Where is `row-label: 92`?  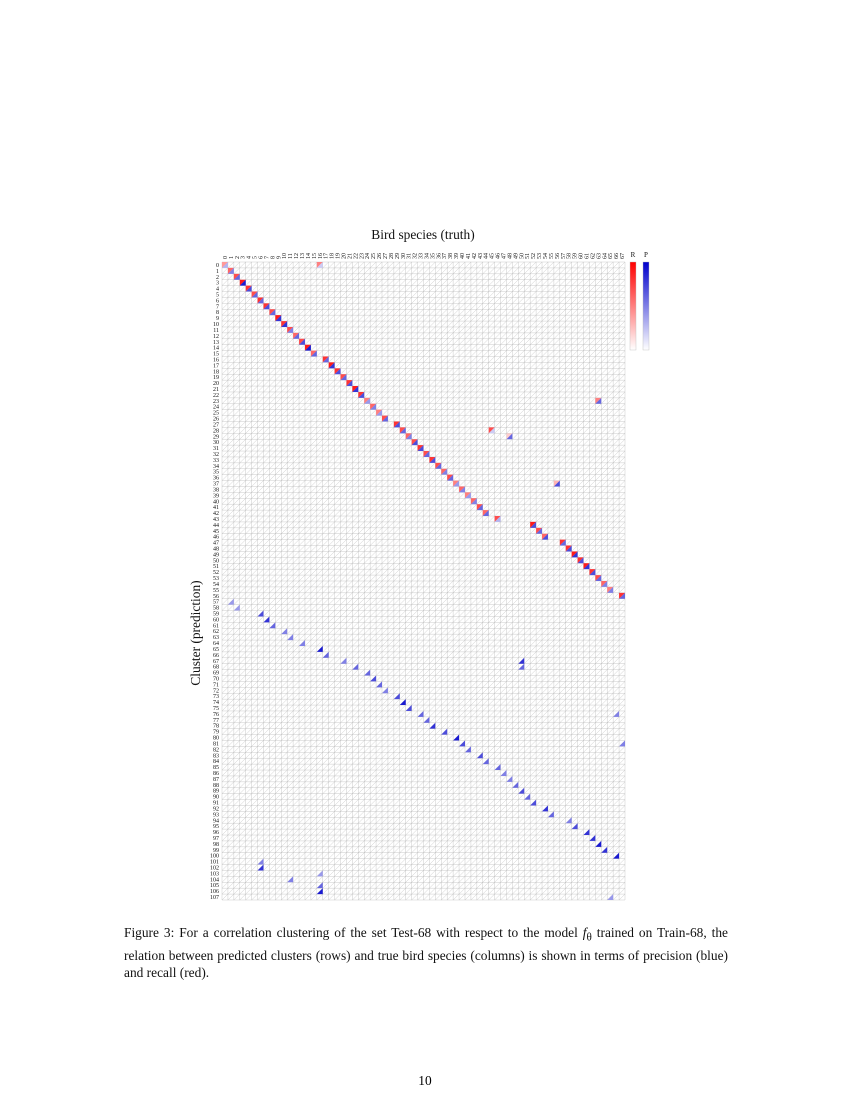 row-label: 92 is located at coordinates (216, 809).